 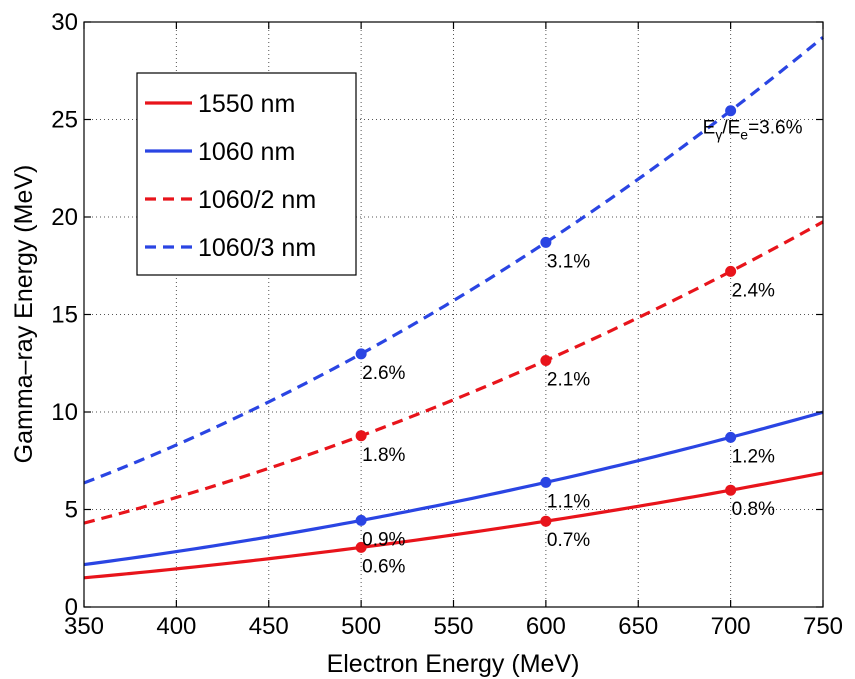 I want to click on legend-box, so click(x=246, y=174).